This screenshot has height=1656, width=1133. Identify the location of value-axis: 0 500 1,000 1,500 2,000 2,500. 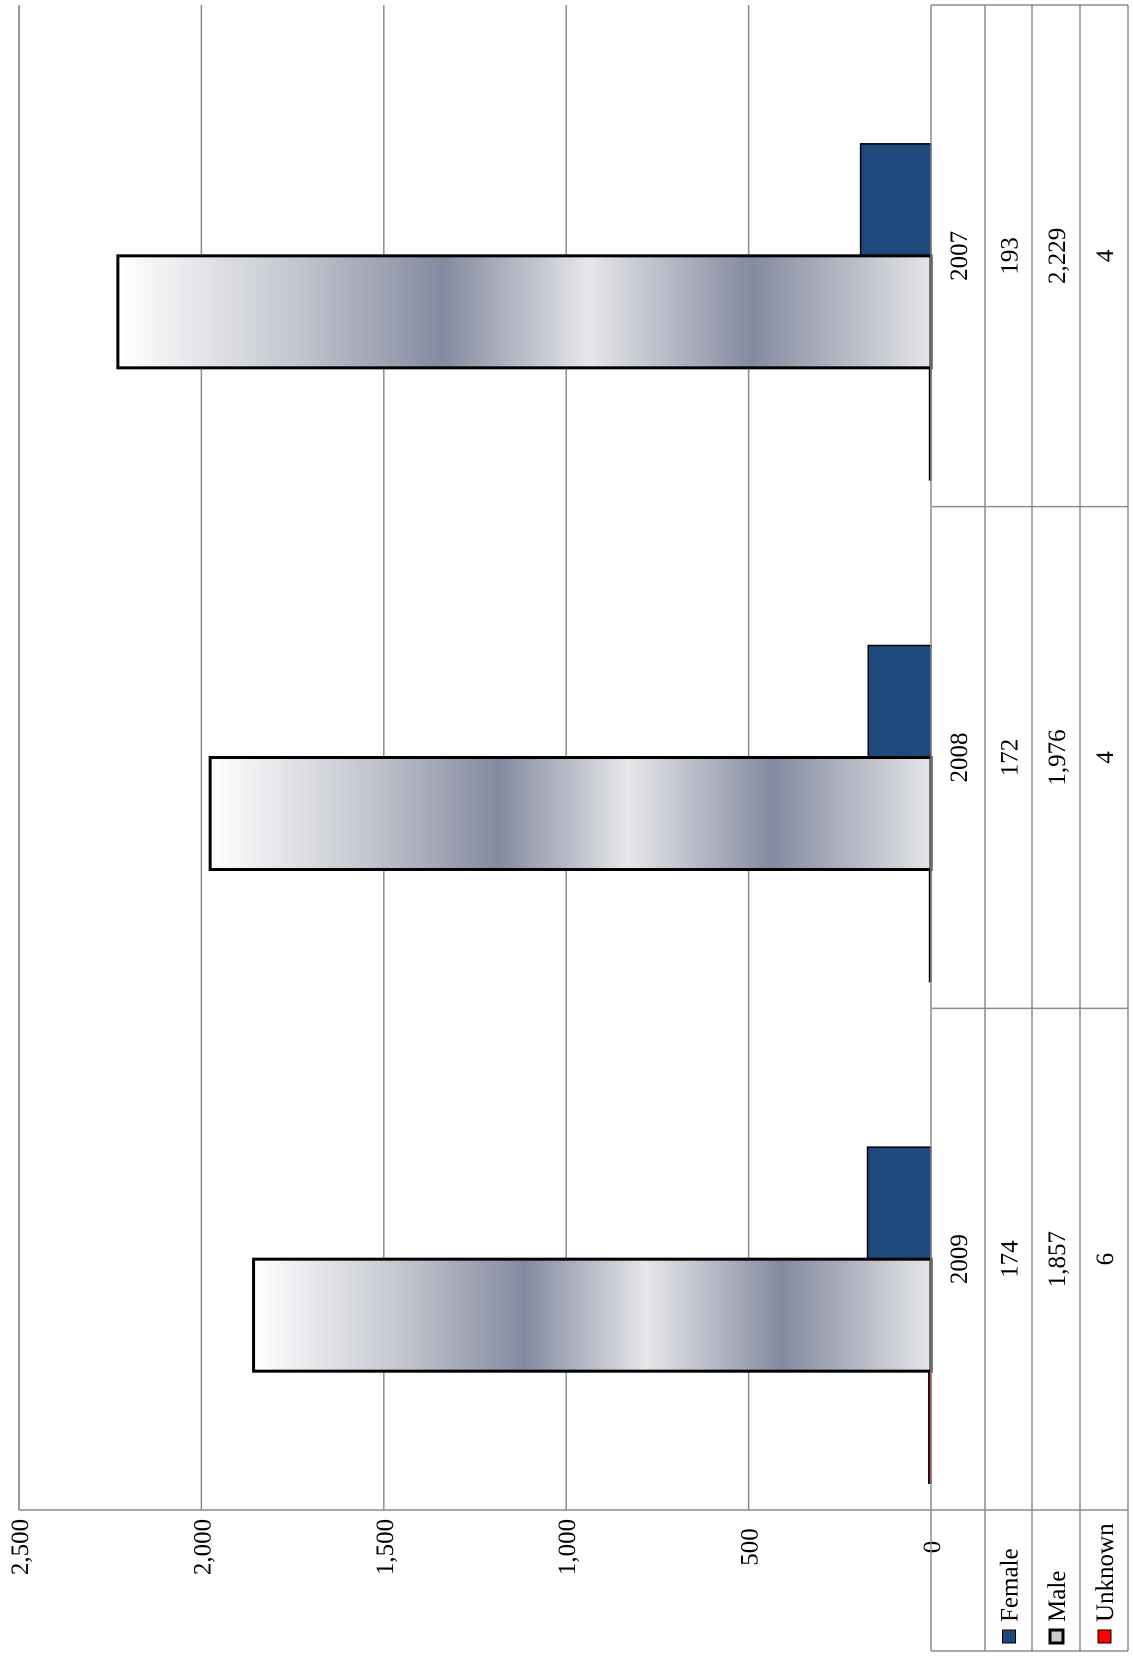
(476, 1547).